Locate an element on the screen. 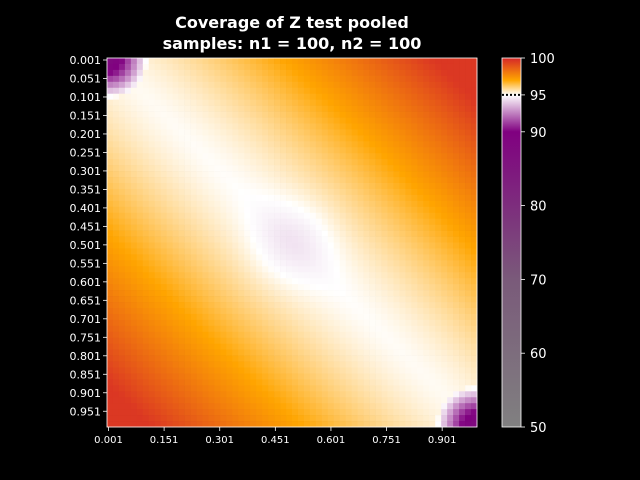  y-tick-label: 0.051 is located at coordinates (86, 78).